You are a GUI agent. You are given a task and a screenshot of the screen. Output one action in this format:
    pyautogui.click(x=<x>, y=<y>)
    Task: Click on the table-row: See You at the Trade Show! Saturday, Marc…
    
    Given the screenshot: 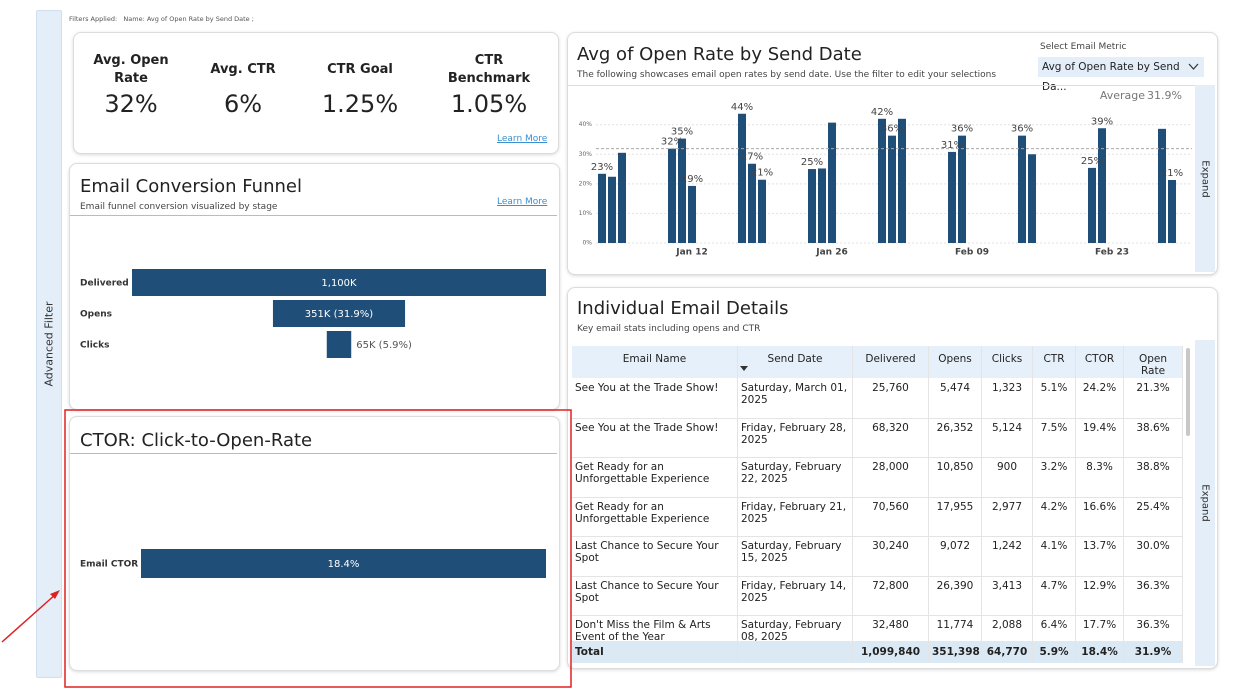 What is the action you would take?
    pyautogui.click(x=877, y=398)
    